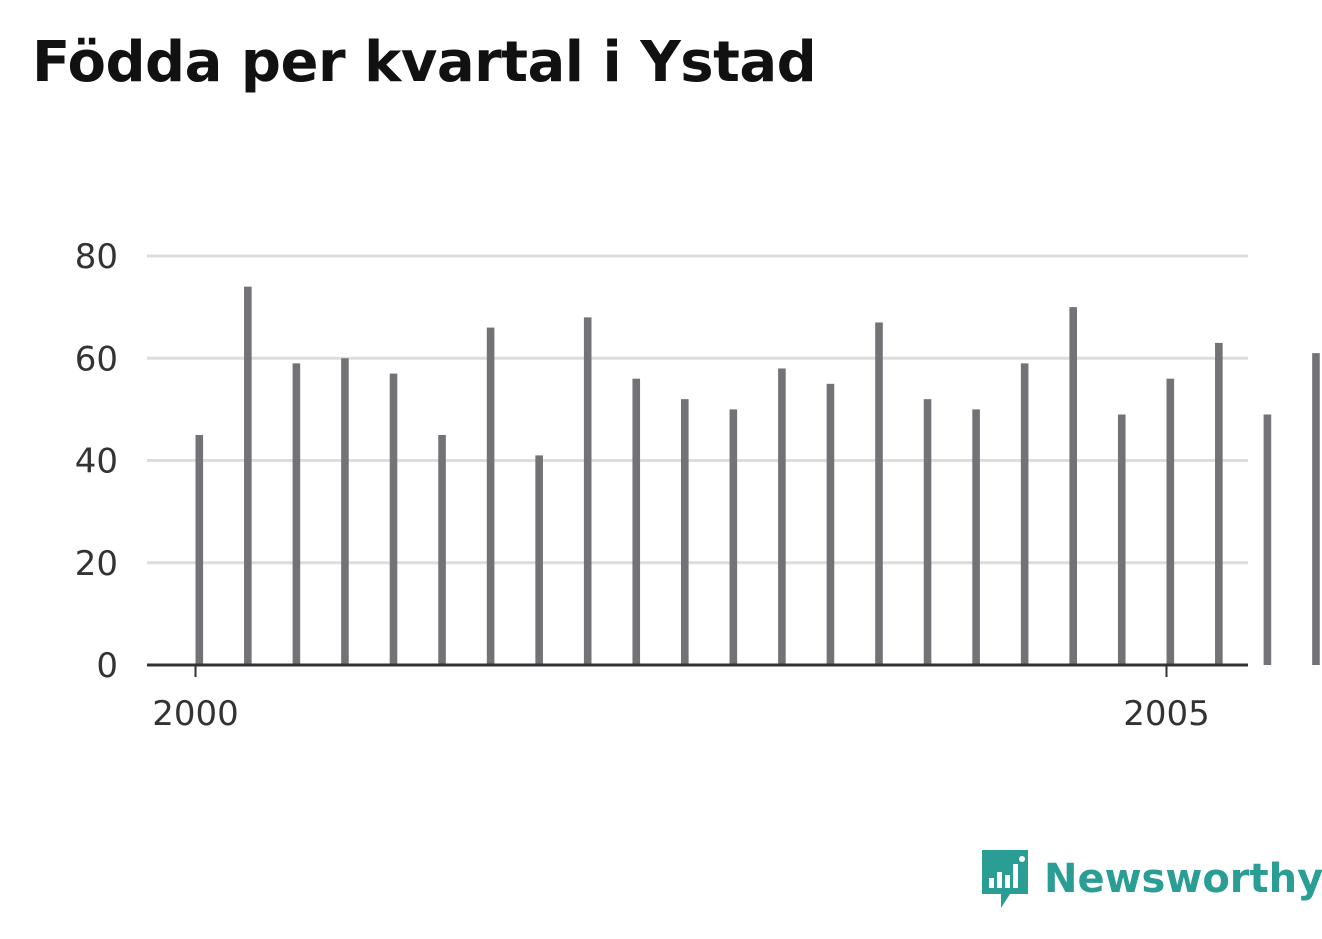 The height and width of the screenshot is (939, 1322). Describe the element at coordinates (96, 359) in the screenshot. I see `y-tick-label: 60` at that location.